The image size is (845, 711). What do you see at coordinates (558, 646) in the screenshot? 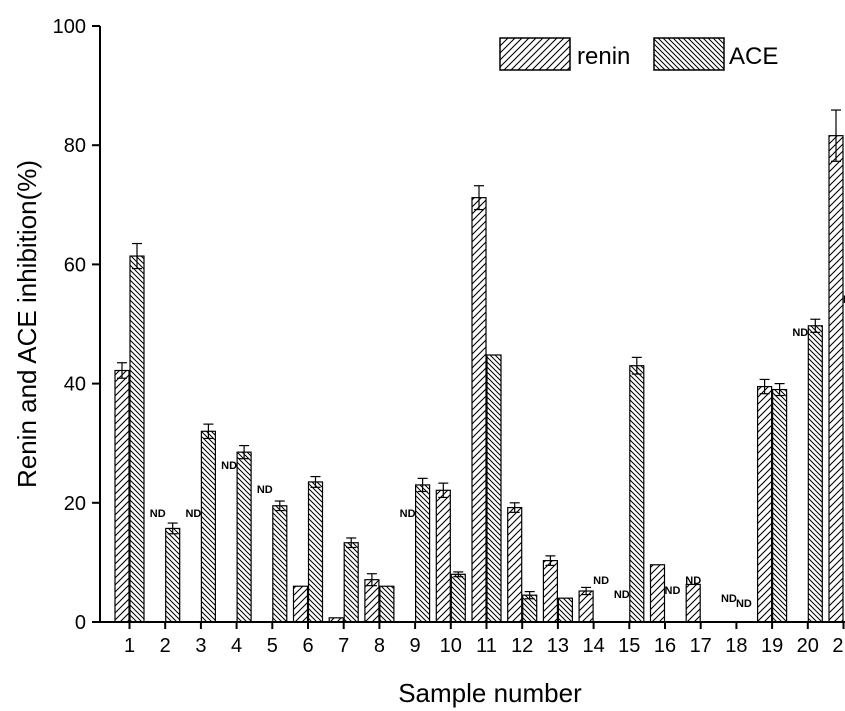
I see `x-tick-label: 13` at bounding box center [558, 646].